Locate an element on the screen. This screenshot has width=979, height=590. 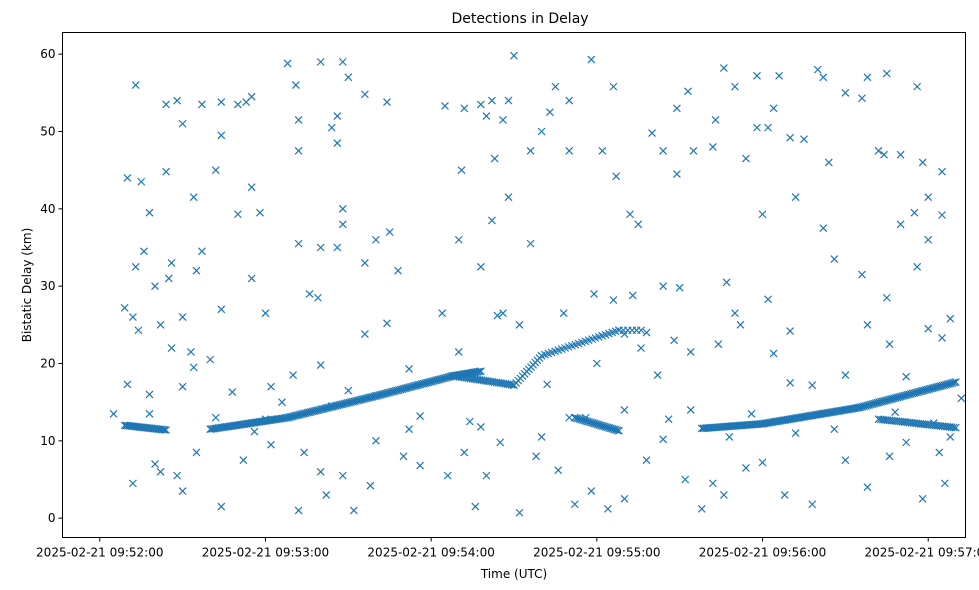
x-tick-label: 2025-02-21 09:52:00 is located at coordinates (99, 553).